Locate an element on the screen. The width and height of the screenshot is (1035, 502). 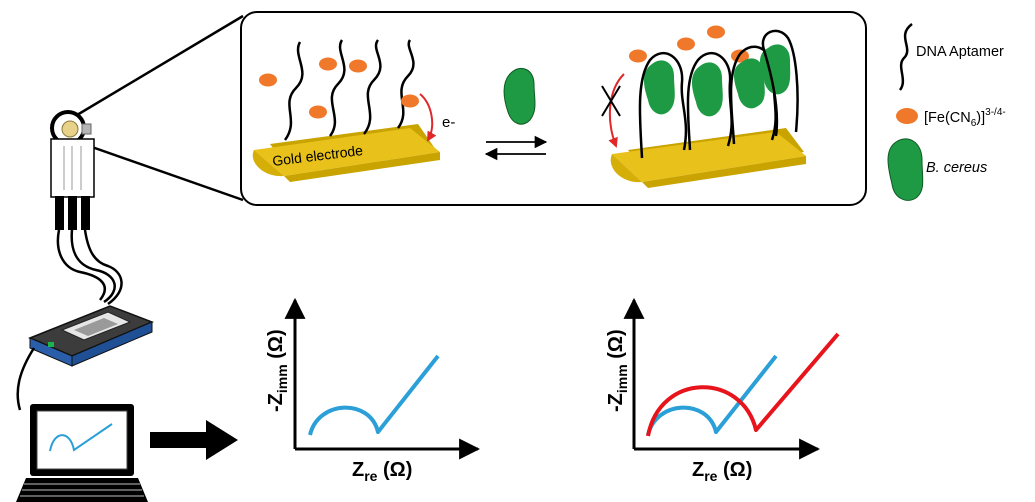
legend: DNA Aptamer [Fe(CN6)]3-/4- B. cereus is located at coordinates (946, 112).